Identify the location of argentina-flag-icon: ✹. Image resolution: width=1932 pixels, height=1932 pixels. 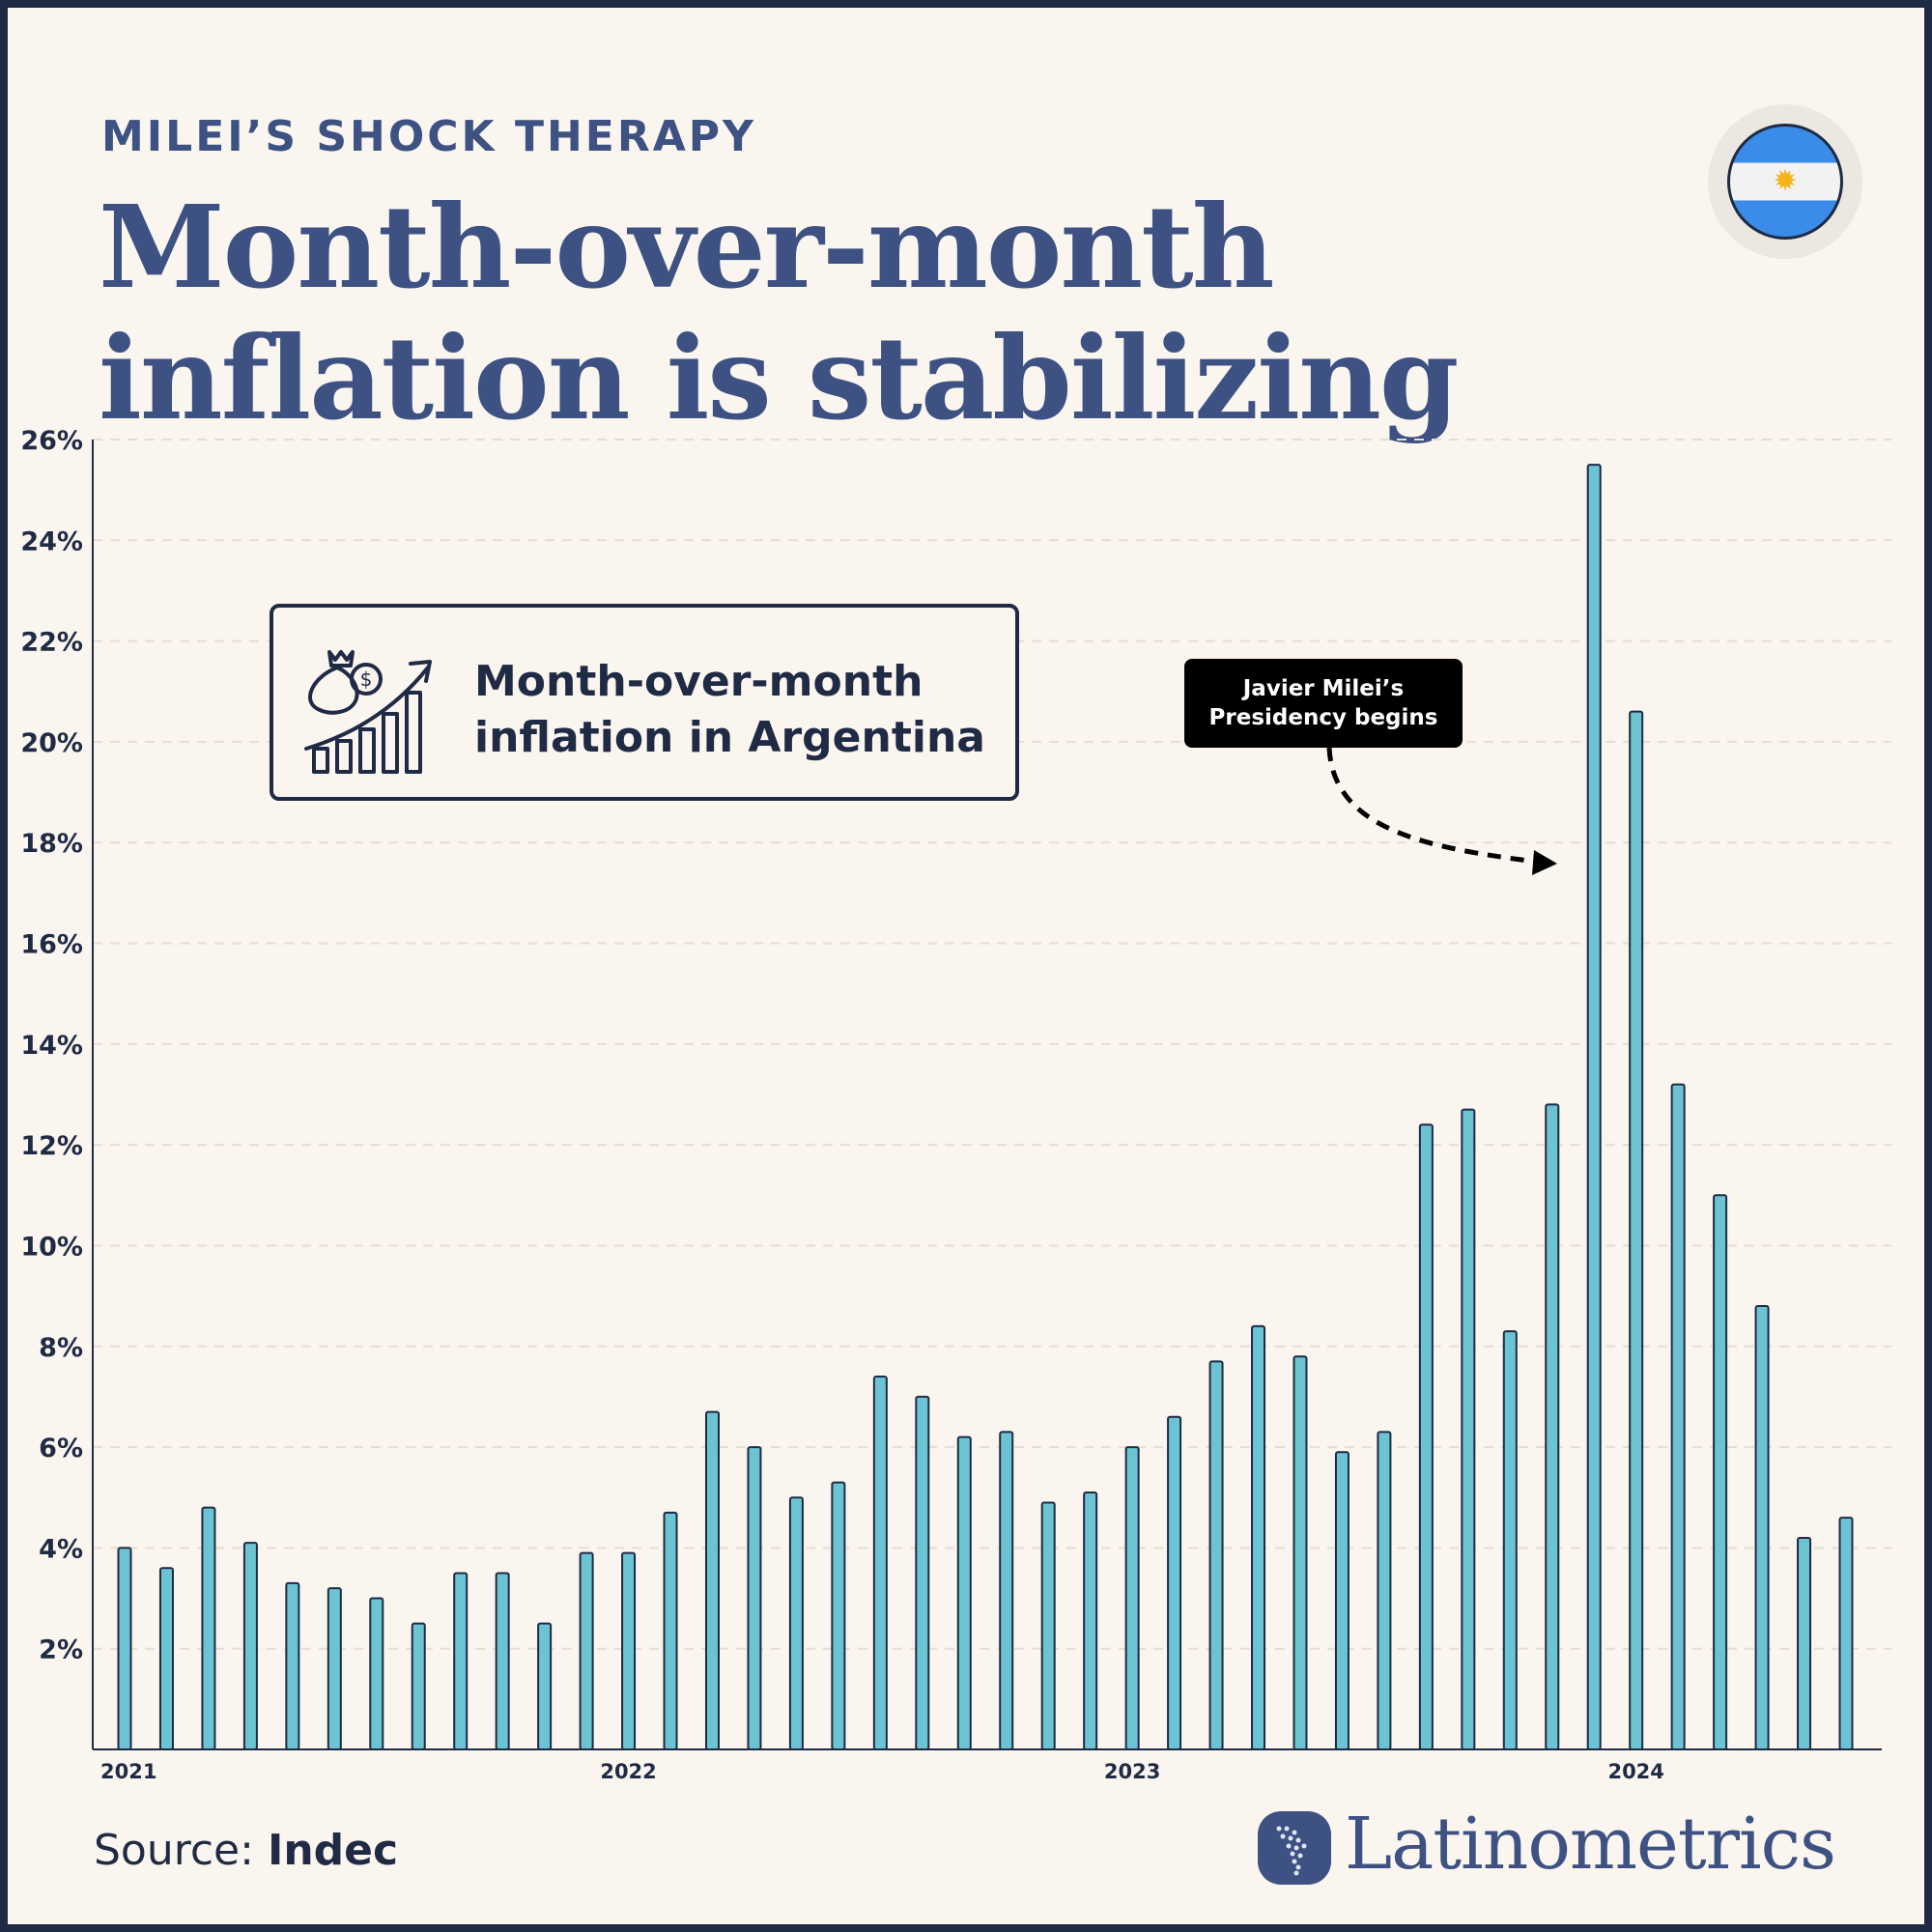
(1785, 181).